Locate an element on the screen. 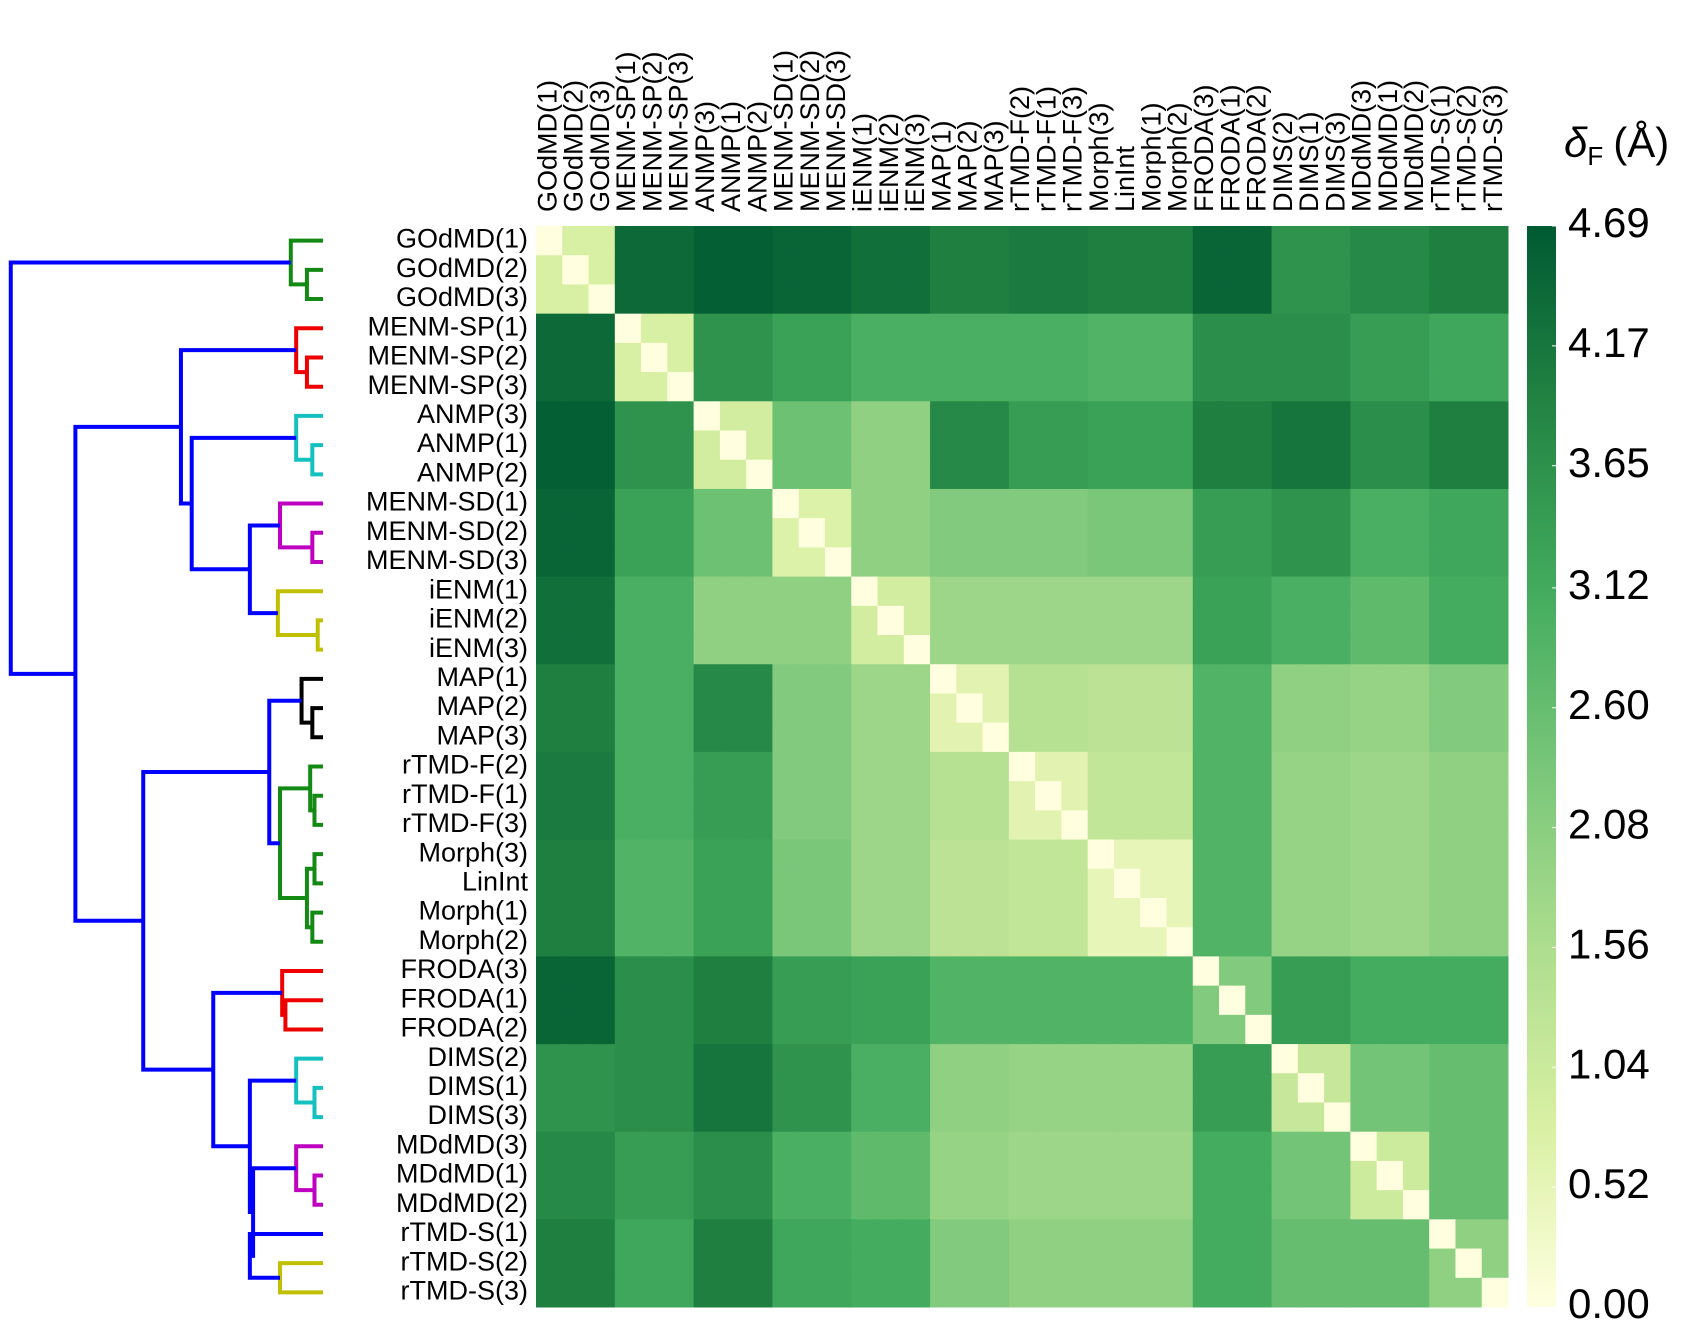 The width and height of the screenshot is (1689, 1334). column-label: ANMP(2) is located at coordinates (757, 156).